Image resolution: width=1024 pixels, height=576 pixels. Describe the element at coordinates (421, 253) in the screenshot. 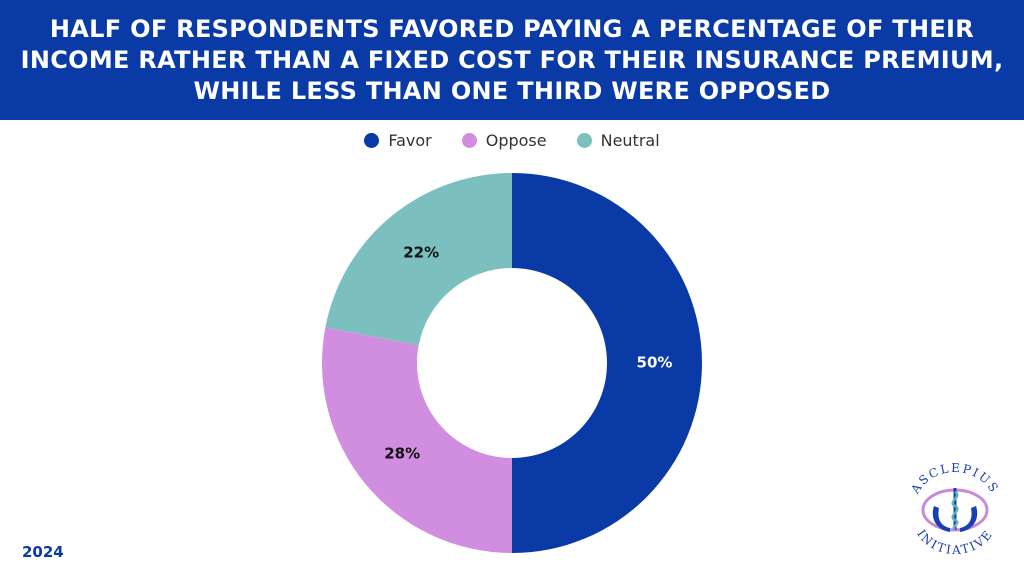

I see `data-label-neutral: 22%` at that location.